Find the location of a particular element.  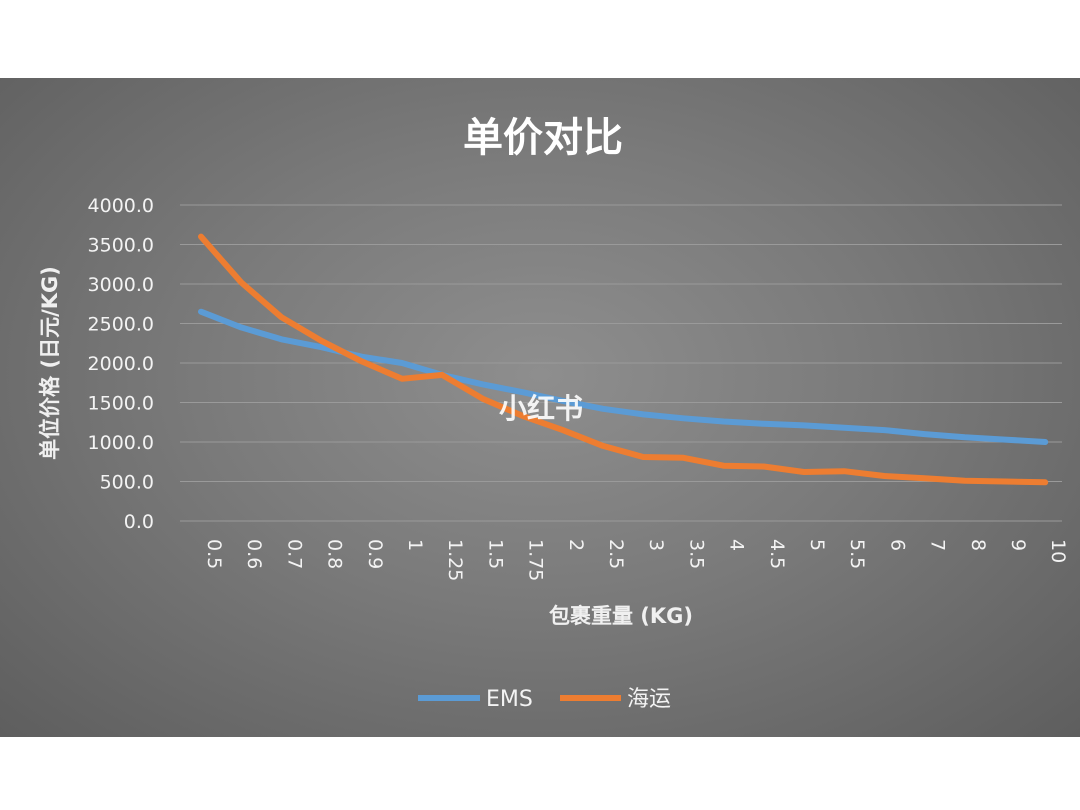

x-tick-label: 3.5 is located at coordinates (696, 554).